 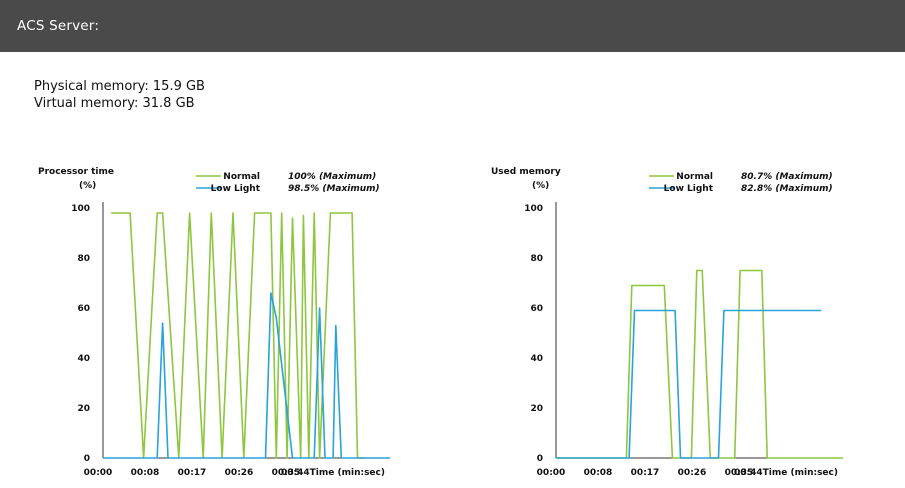 I want to click on mem-ytick-label: 0, so click(x=540, y=459).